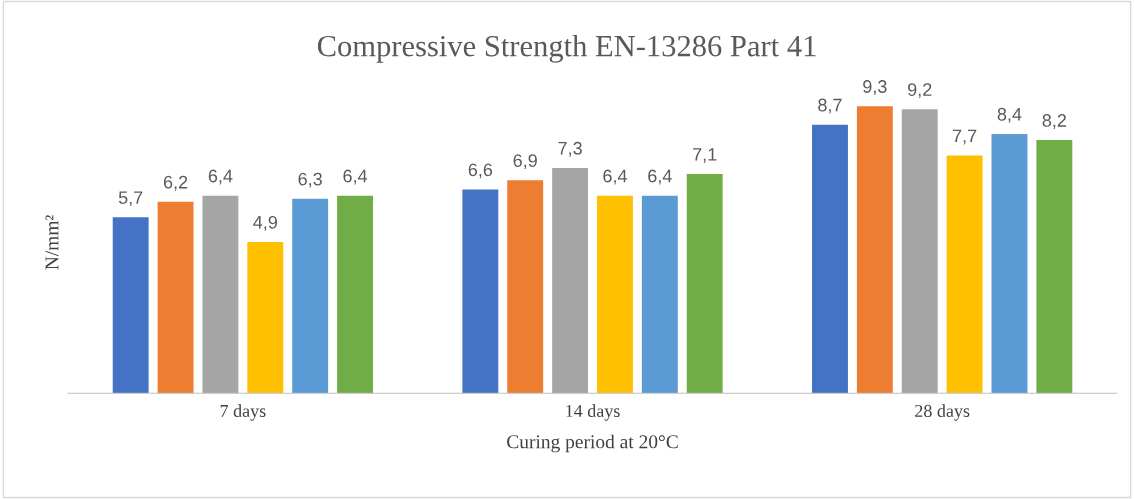 The height and width of the screenshot is (499, 1134). What do you see at coordinates (480, 171) in the screenshot?
I see `data-label: 6,6` at bounding box center [480, 171].